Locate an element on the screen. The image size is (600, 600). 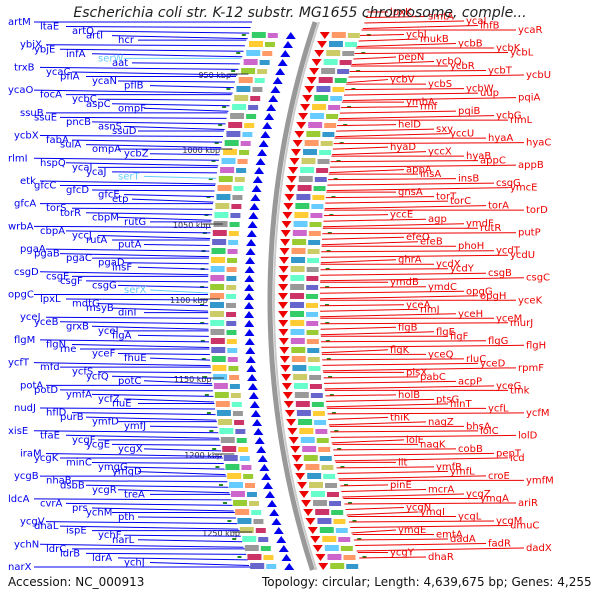
gene-label: ssuB is located at coordinates (32, 113).